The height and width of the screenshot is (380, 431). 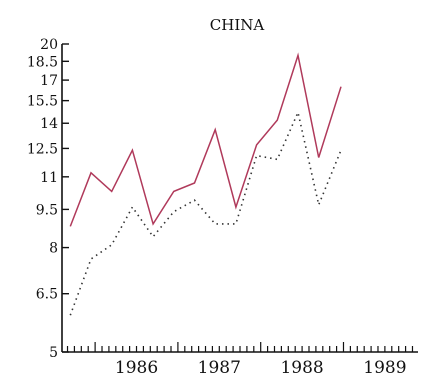 I want to click on y-tick-label: 17, so click(x=49, y=81).